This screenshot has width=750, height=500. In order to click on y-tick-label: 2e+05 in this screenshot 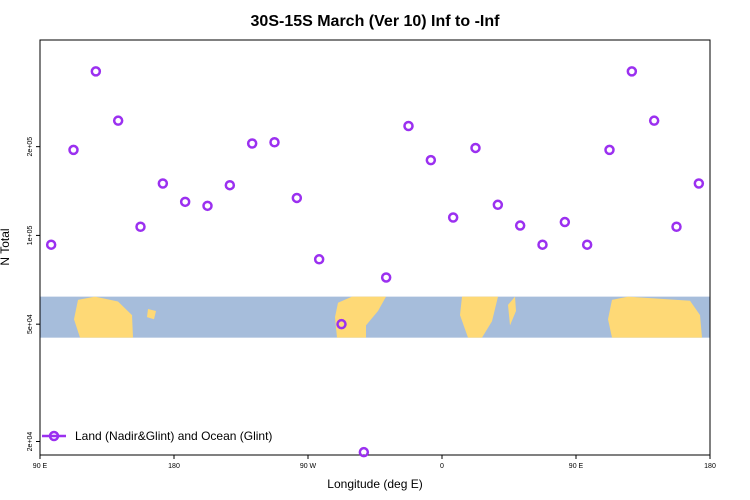, I will do `click(30, 147)`.